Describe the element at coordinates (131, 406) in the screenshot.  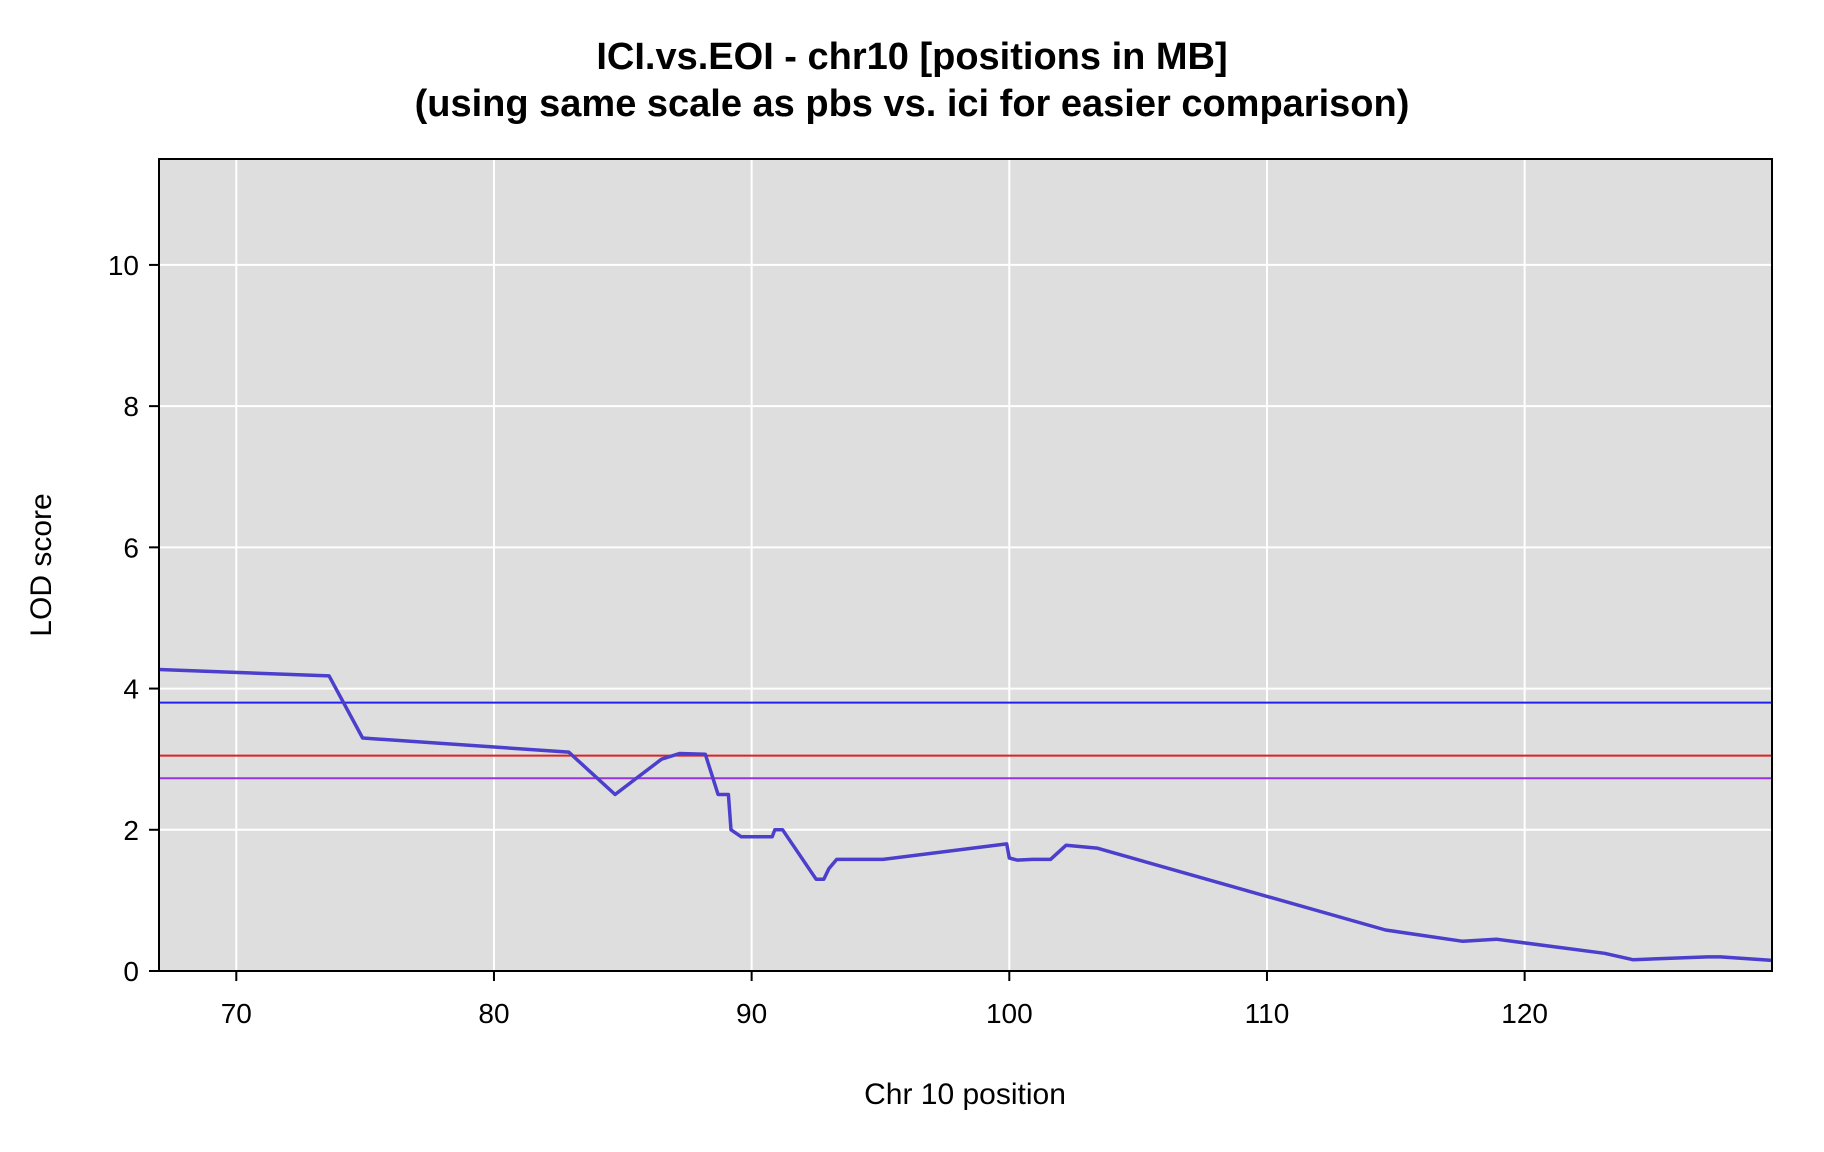
I see `y-tick-label: 8` at that location.